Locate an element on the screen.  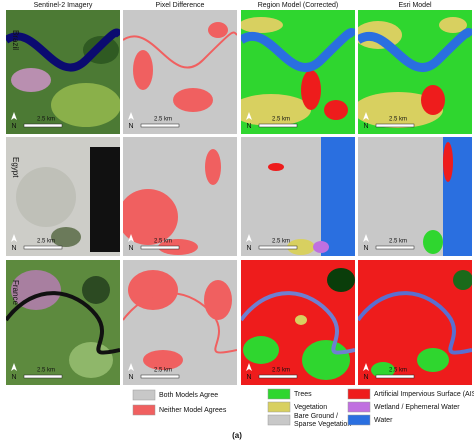
legend-label: Both Models Agree is located at coordinates (188, 395).